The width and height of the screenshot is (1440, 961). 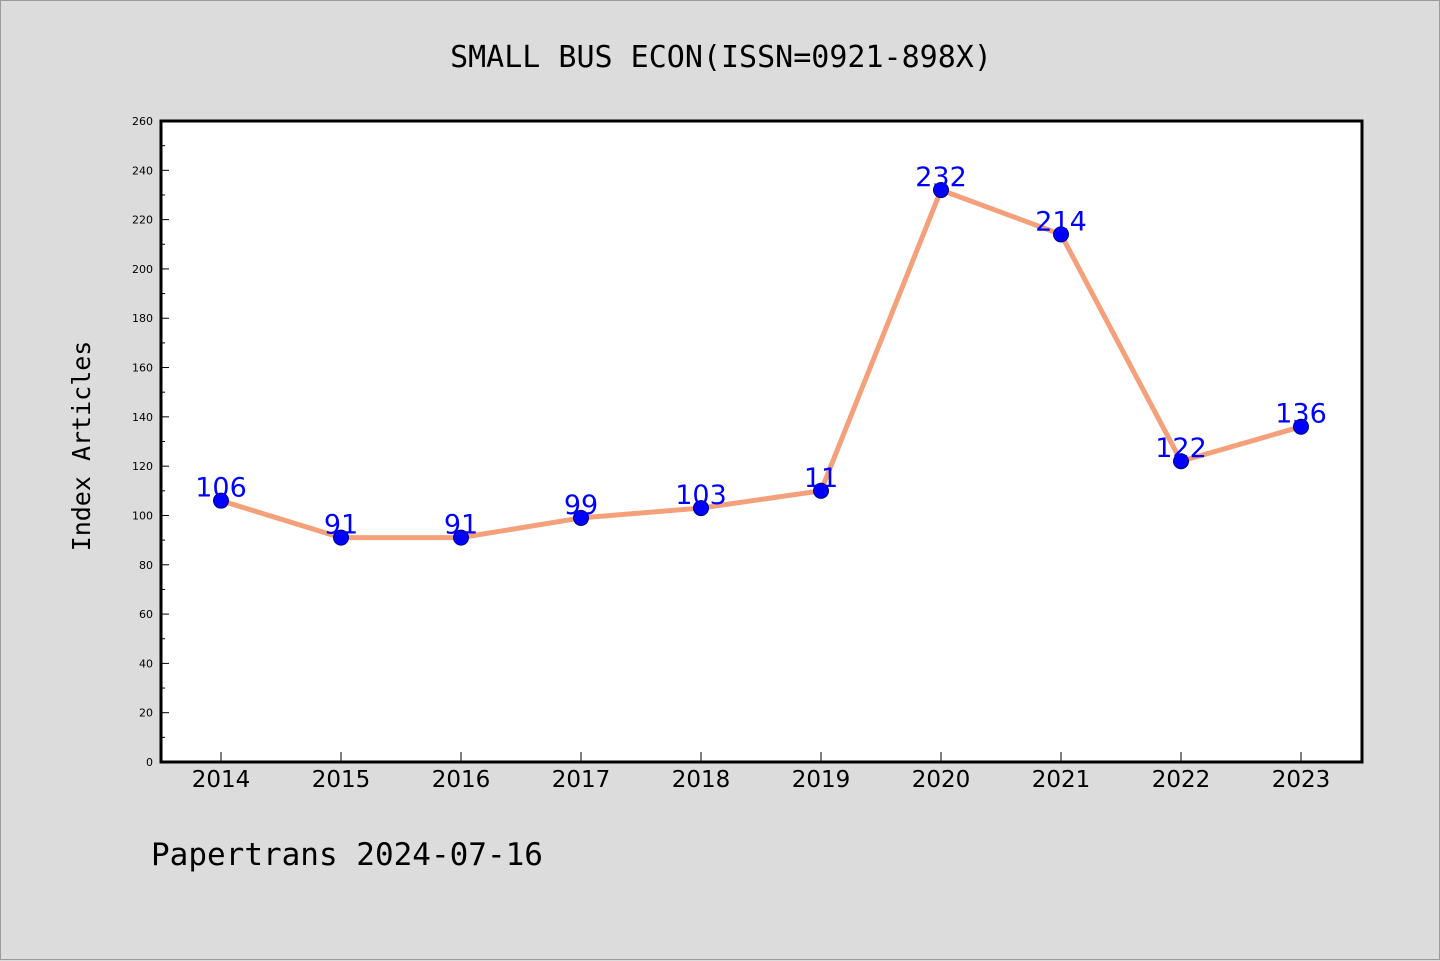 I want to click on footer-text: Papertrans 2024-07-16, so click(x=347, y=855).